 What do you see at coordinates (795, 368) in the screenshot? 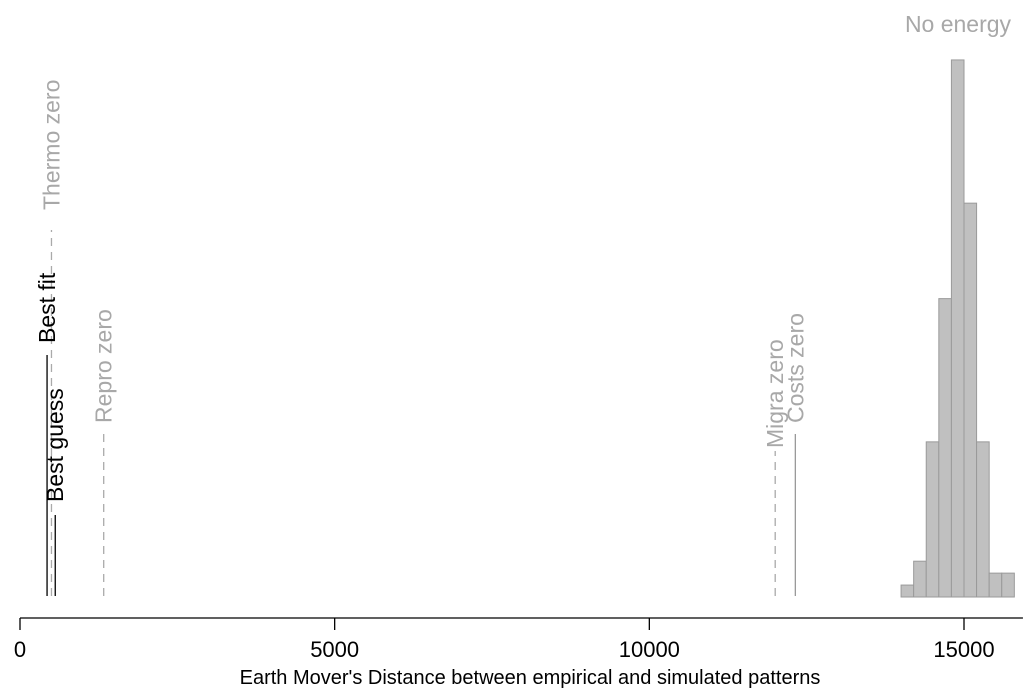
I see `reference-label-costs-zero: Costs zero` at bounding box center [795, 368].